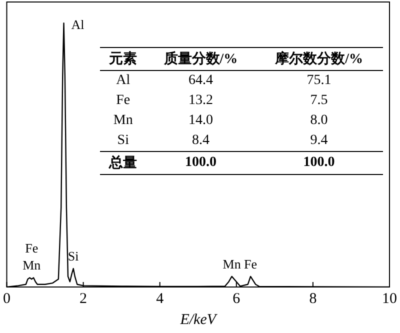  Describe the element at coordinates (123, 163) in the screenshot. I see `annotation: 总量` at that location.